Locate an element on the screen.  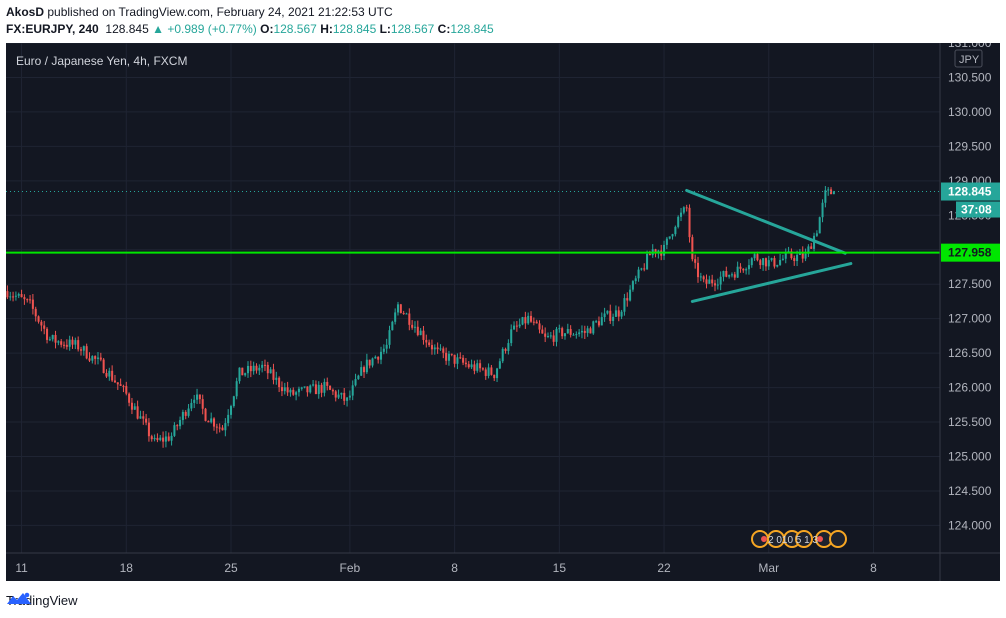
last-price-badge is located at coordinates (970, 191).